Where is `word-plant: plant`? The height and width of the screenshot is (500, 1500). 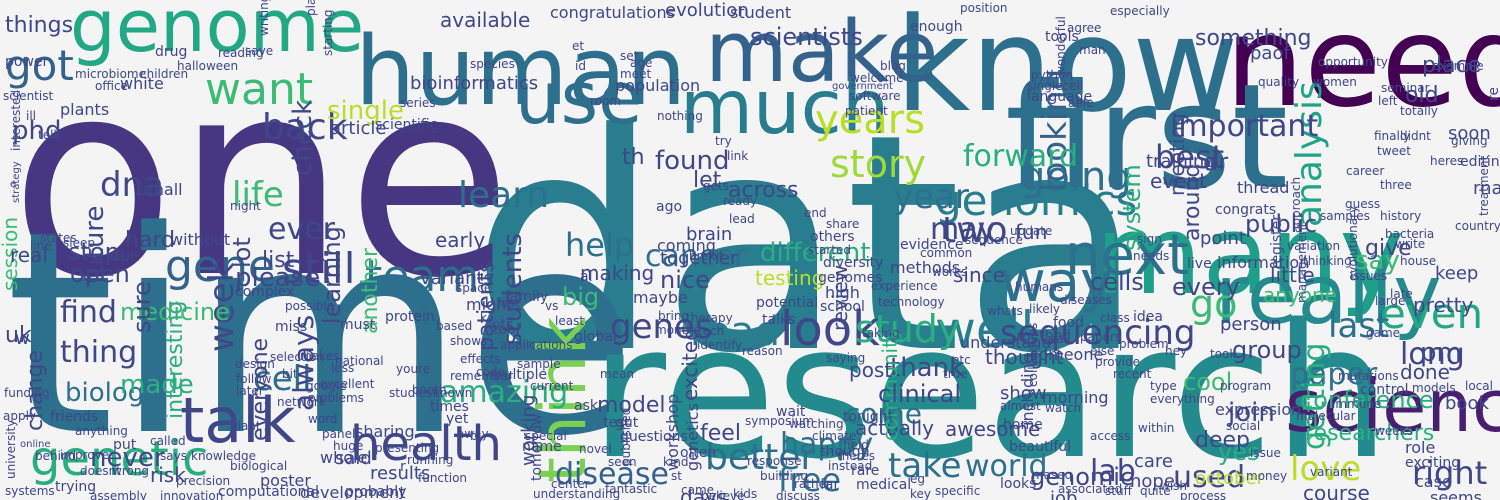 word-plant: plant is located at coordinates (245, 426).